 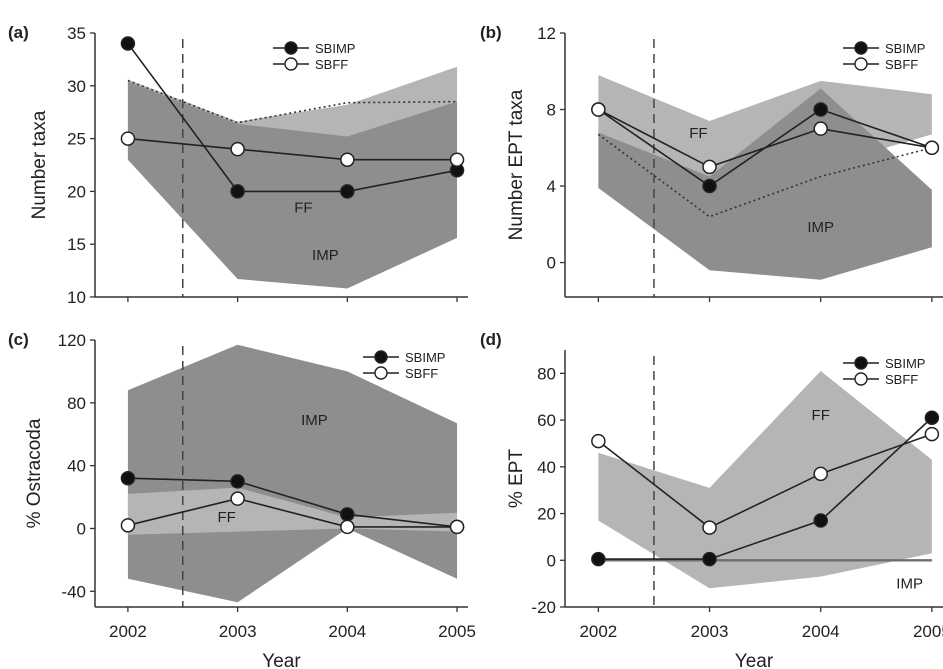 What do you see at coordinates (76, 33) in the screenshot?
I see `y-tick-label: 35` at bounding box center [76, 33].